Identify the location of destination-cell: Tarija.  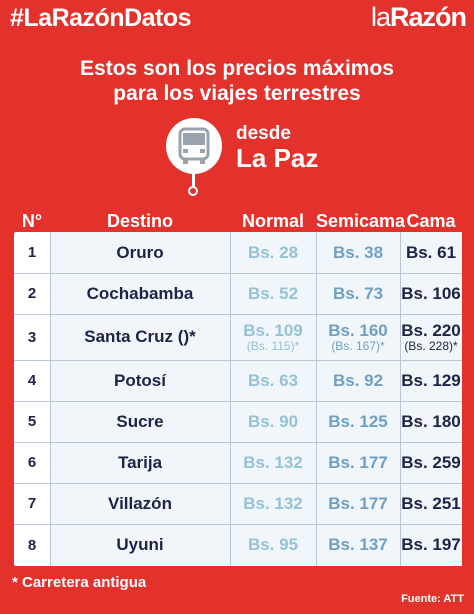
(140, 462).